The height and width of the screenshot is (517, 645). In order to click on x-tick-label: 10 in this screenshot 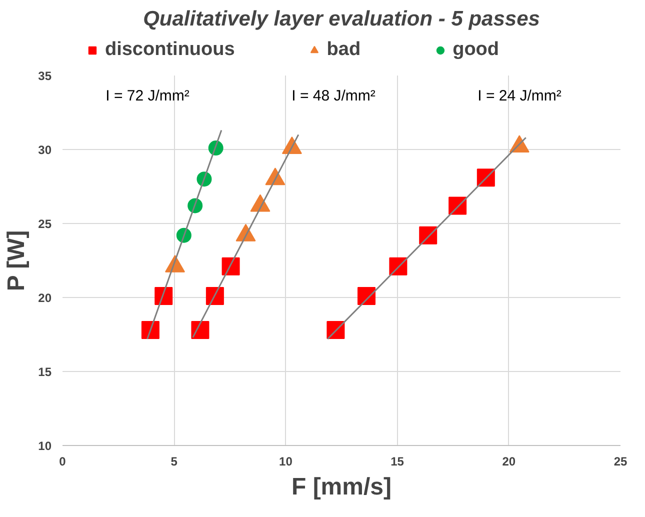, I will do `click(286, 461)`.